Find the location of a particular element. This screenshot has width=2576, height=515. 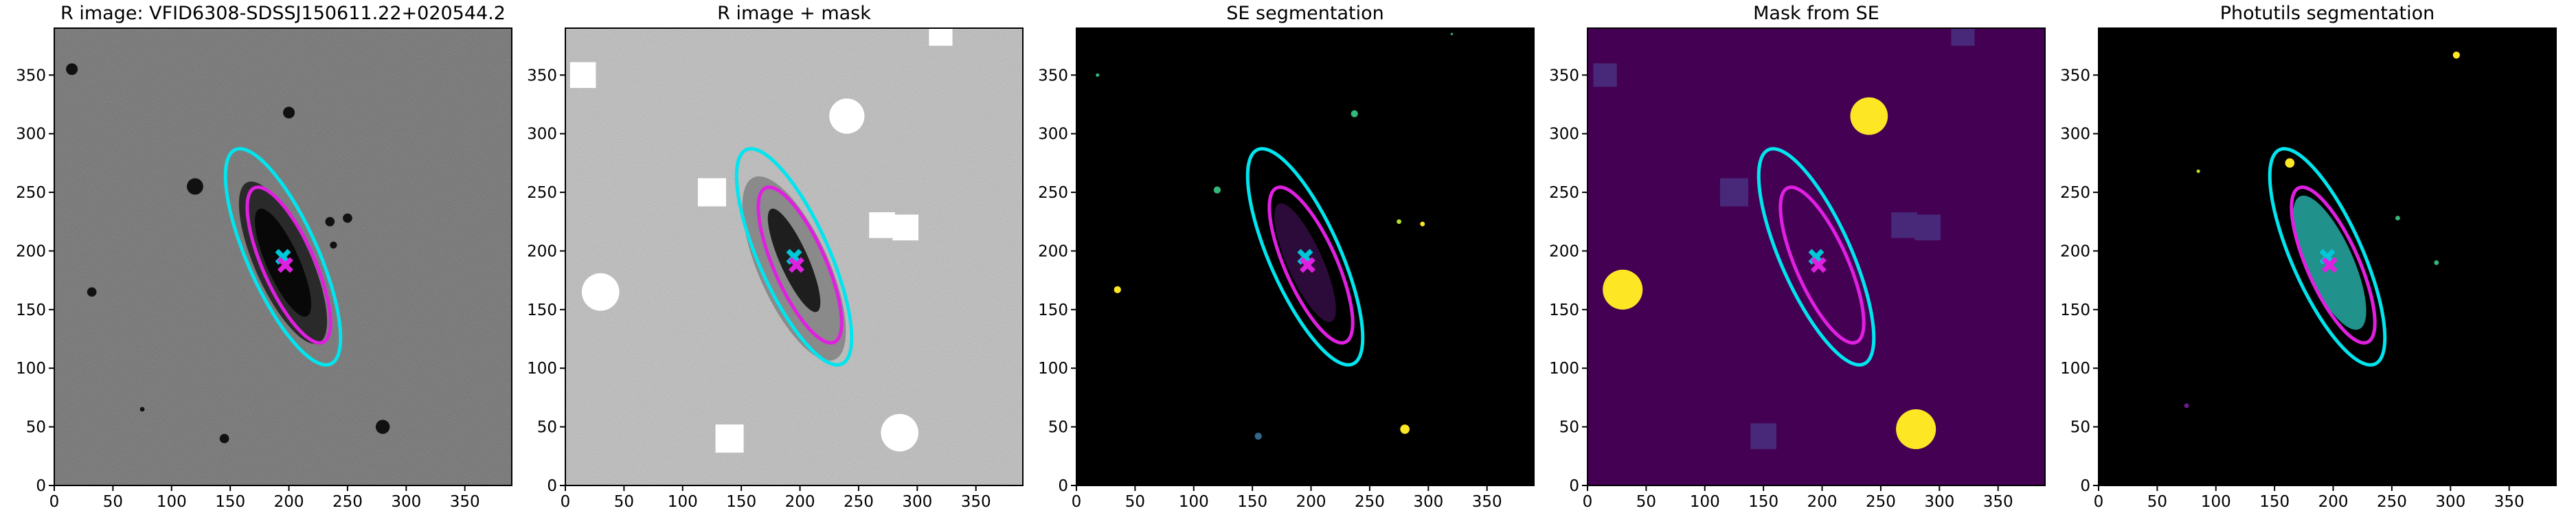

panel-title: Mask from SE is located at coordinates (1816, 13).